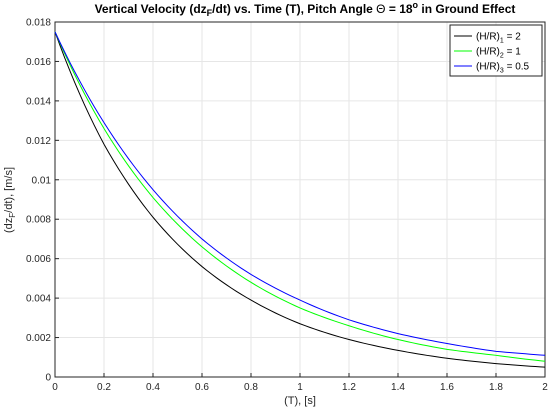 Image resolution: width=550 pixels, height=413 pixels. I want to click on x-tick-label: 0.2, so click(104, 387).